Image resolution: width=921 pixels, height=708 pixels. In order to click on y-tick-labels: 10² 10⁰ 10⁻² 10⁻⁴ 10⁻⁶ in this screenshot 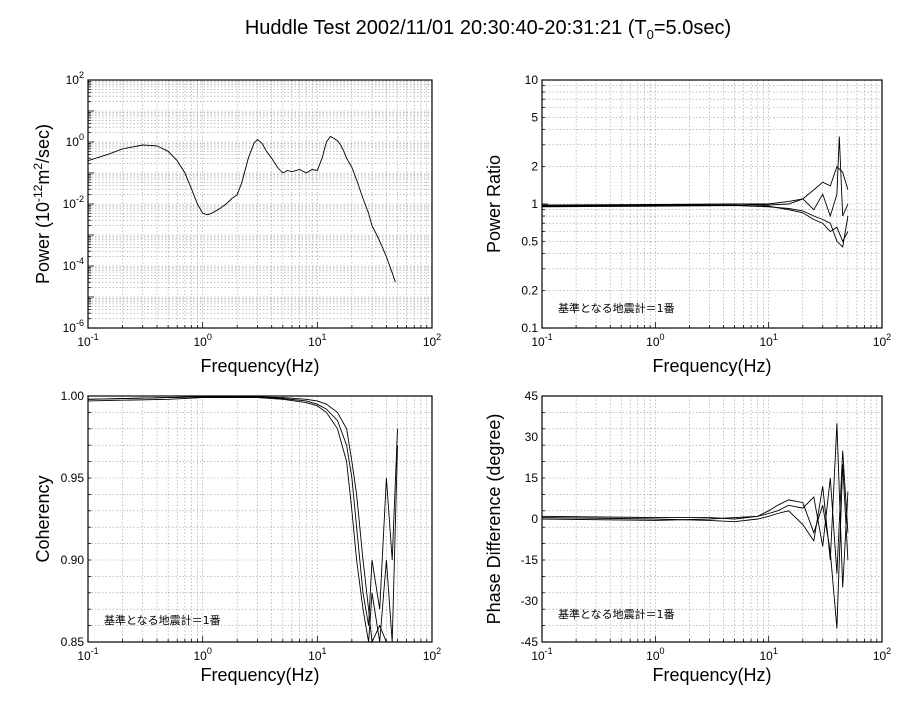, I will do `click(73, 202)`.